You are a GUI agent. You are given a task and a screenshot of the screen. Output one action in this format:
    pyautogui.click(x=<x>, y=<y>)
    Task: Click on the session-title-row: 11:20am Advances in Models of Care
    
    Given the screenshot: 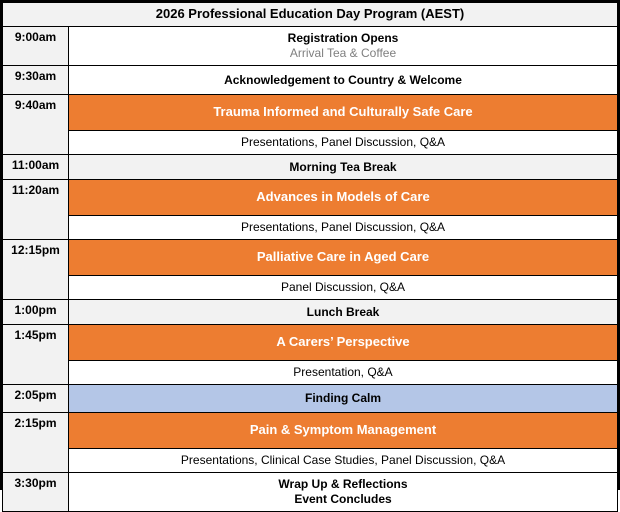 What is the action you would take?
    pyautogui.click(x=310, y=209)
    